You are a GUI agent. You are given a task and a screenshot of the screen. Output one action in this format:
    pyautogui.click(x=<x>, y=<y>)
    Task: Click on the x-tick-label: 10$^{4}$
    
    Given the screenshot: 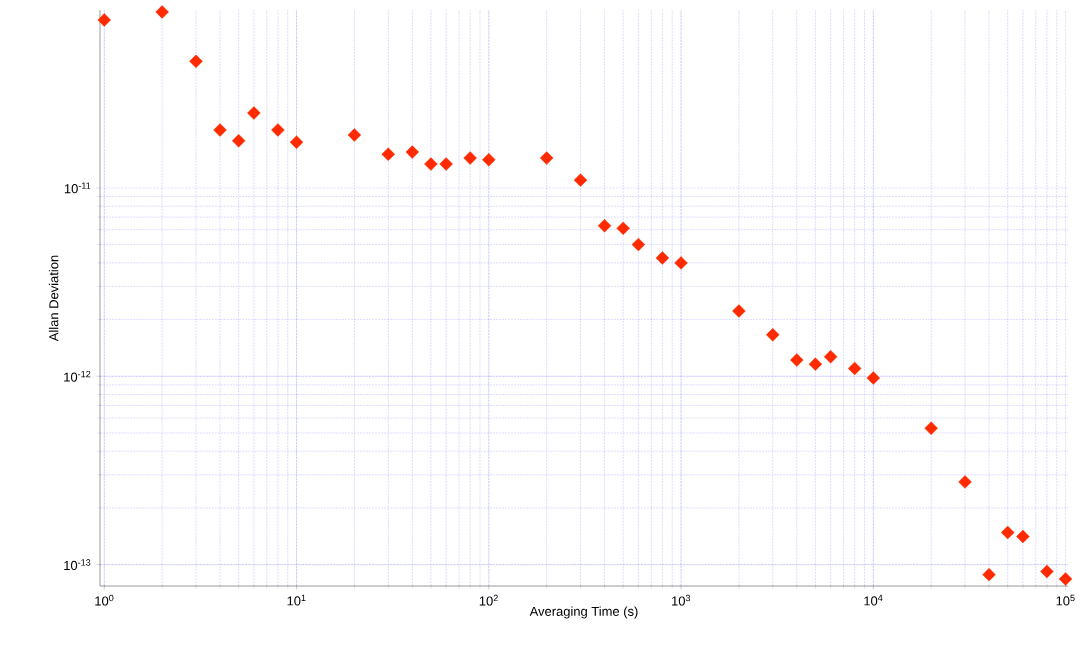 What is the action you would take?
    pyautogui.click(x=873, y=600)
    